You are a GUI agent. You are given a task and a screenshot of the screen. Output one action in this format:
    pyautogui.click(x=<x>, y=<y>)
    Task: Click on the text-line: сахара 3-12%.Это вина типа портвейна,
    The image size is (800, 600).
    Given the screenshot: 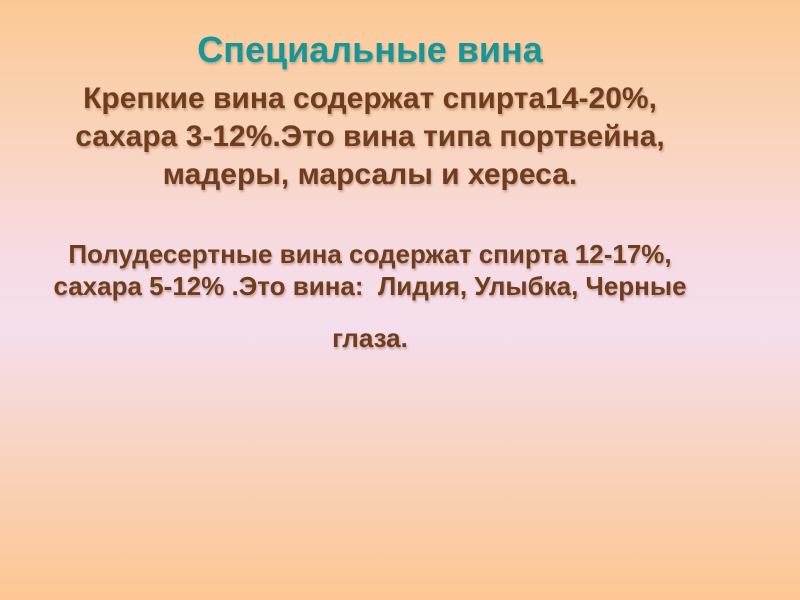 What is the action you would take?
    pyautogui.click(x=370, y=136)
    